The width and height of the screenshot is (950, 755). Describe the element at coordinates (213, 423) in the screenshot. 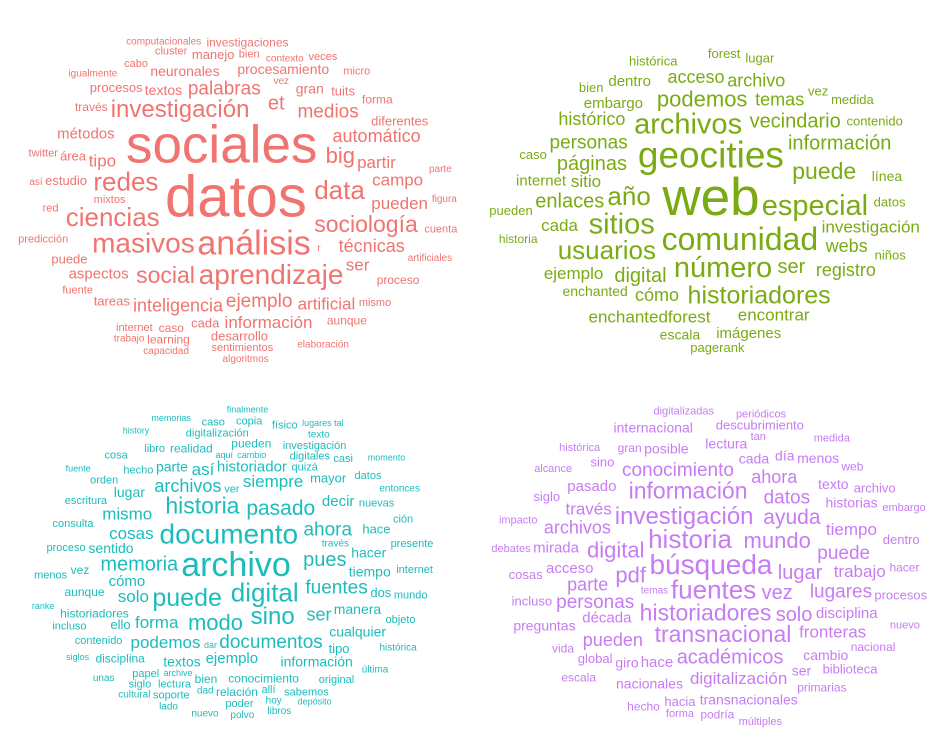

I see `word-label: caso` at that location.